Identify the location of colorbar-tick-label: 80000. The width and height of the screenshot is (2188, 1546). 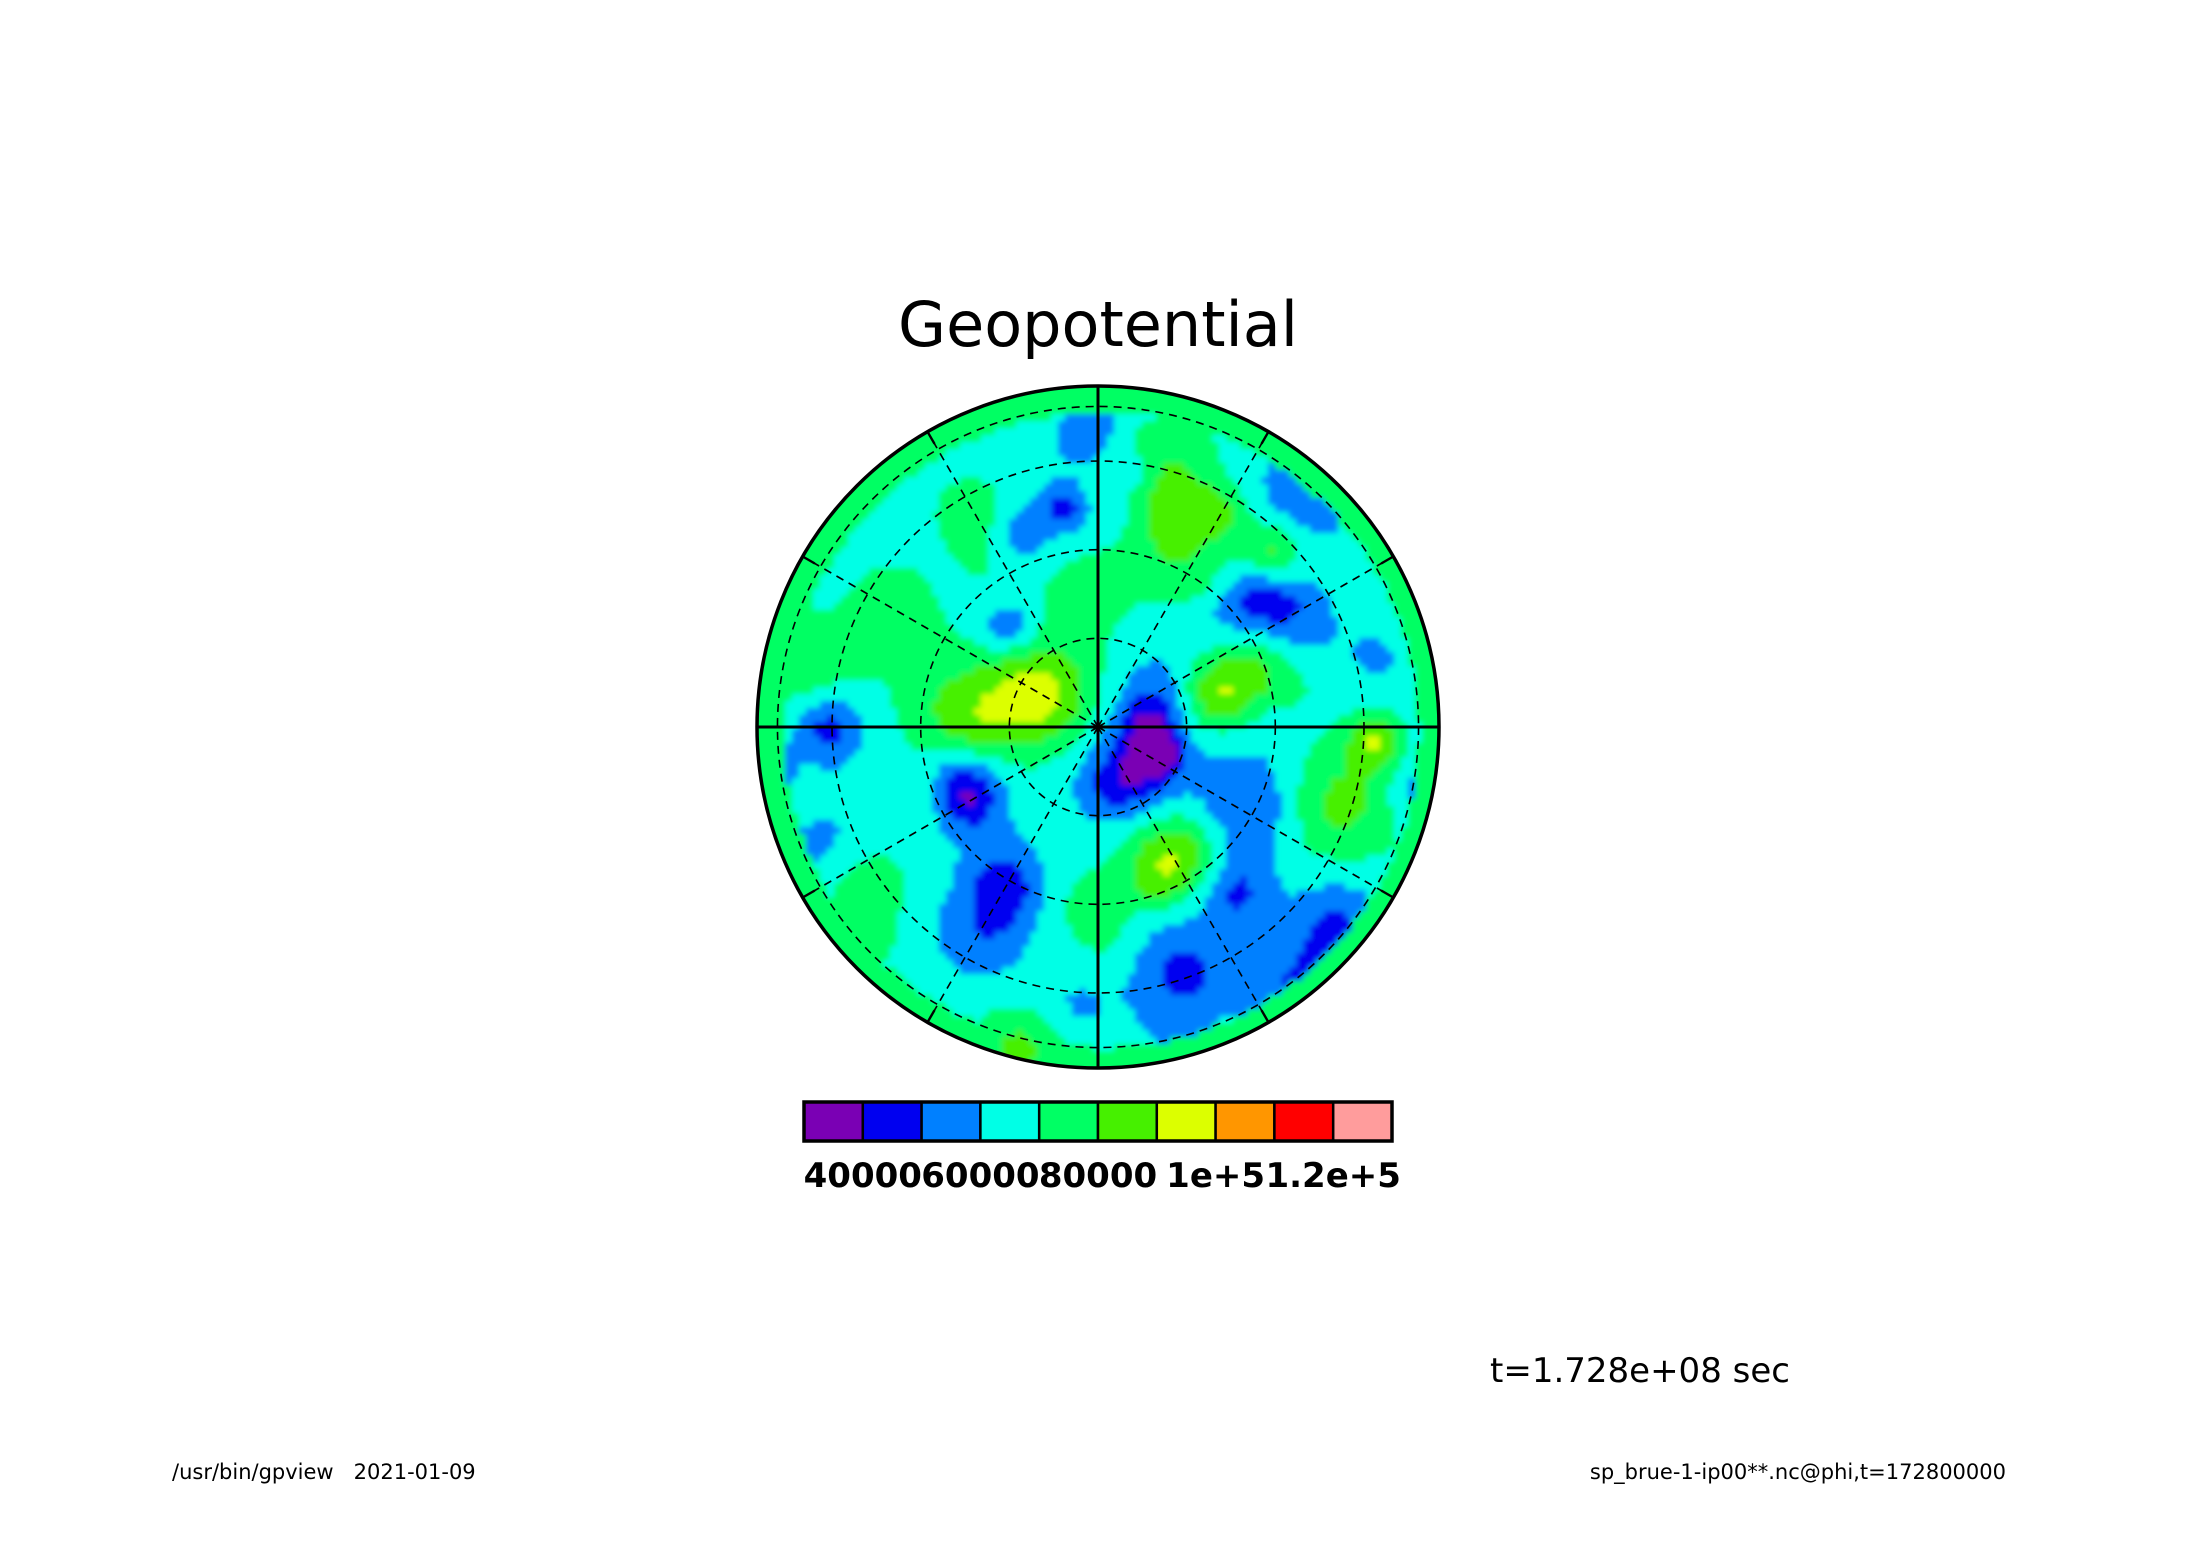
(1098, 1176).